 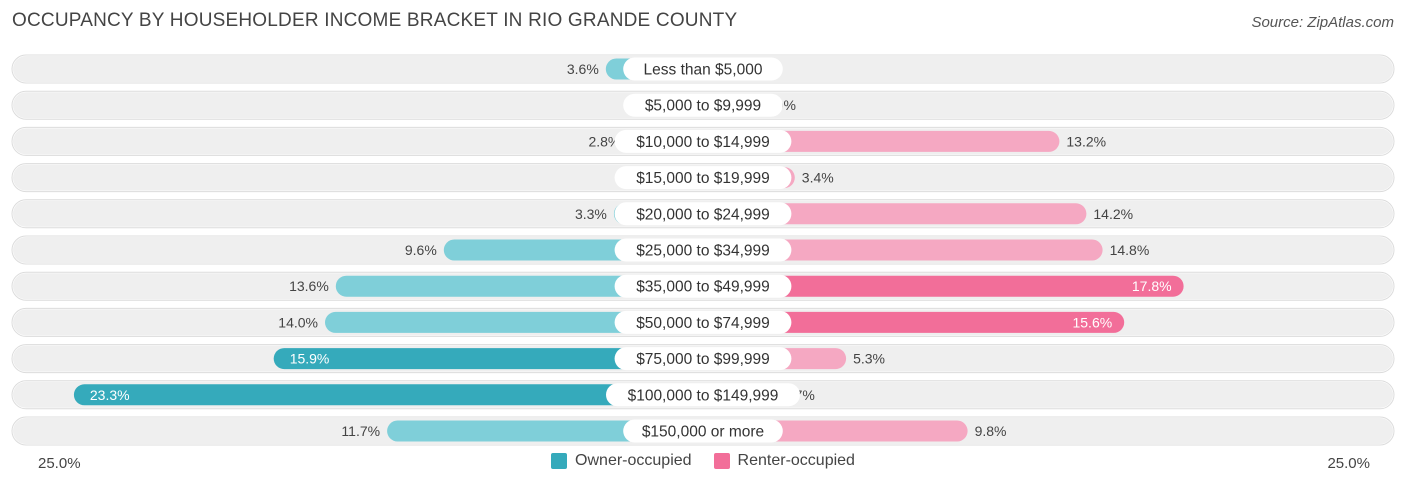 I want to click on legend-item-owner: Owner-occupied, so click(x=621, y=461).